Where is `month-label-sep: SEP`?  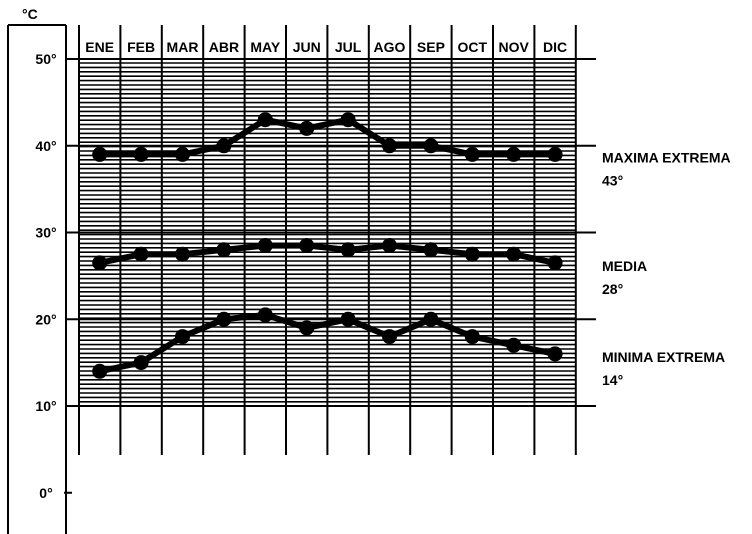
month-label-sep: SEP is located at coordinates (431, 47).